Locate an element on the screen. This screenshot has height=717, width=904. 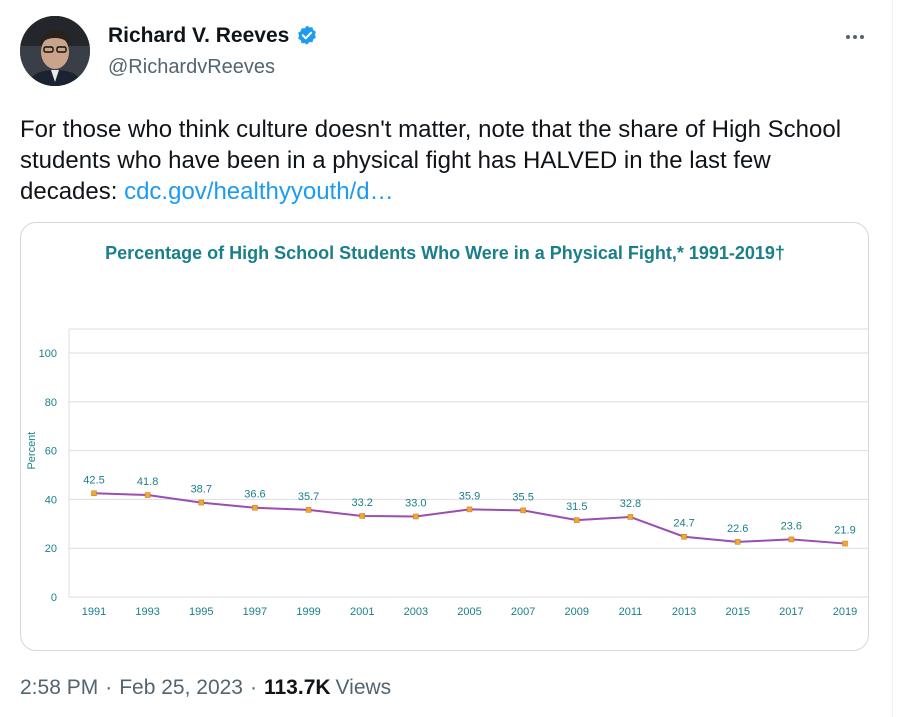
data-label: 33.0 is located at coordinates (415, 503).